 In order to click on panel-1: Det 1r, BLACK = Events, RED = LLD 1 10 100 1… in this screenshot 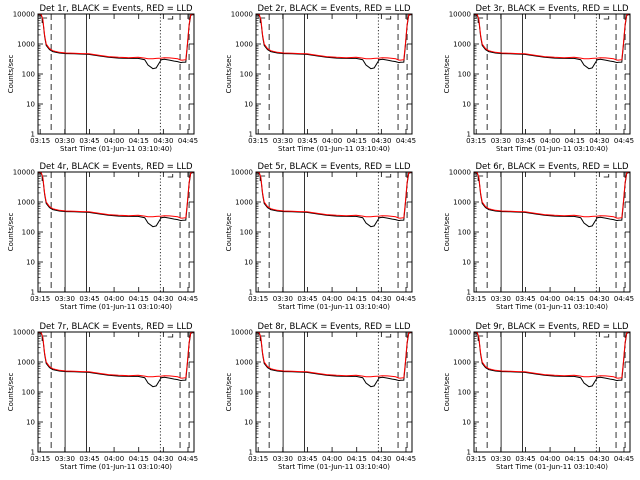, I will do `click(102, 78)`.